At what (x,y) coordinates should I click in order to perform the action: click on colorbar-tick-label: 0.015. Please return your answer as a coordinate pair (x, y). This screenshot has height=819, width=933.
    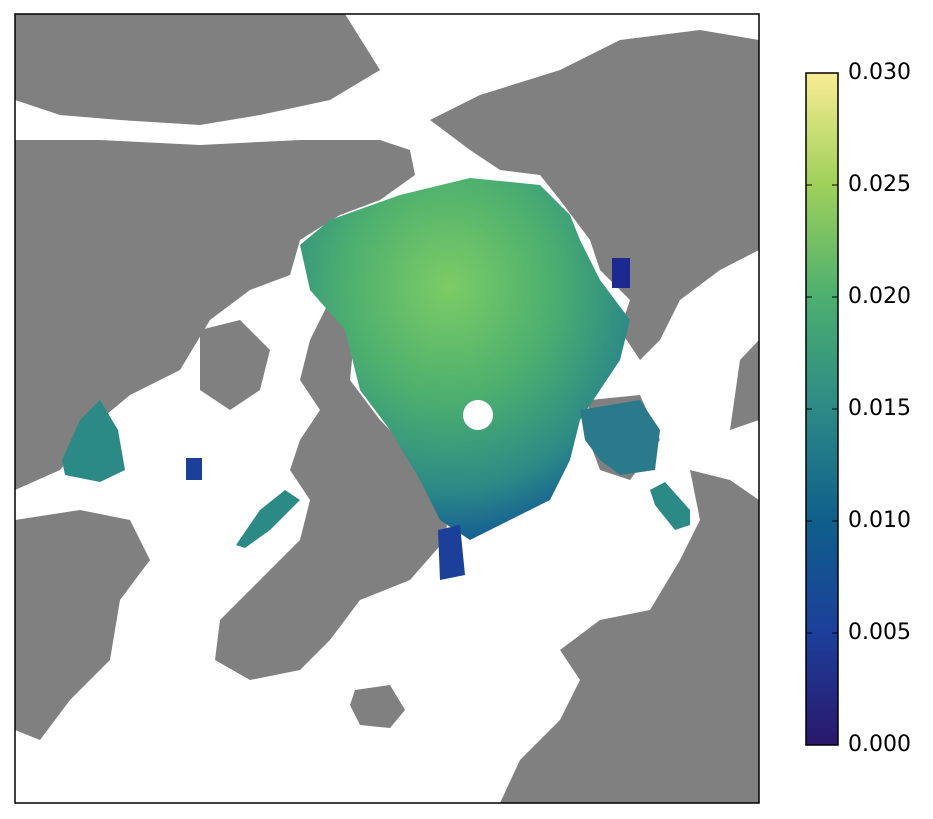
    Looking at the image, I should click on (879, 408).